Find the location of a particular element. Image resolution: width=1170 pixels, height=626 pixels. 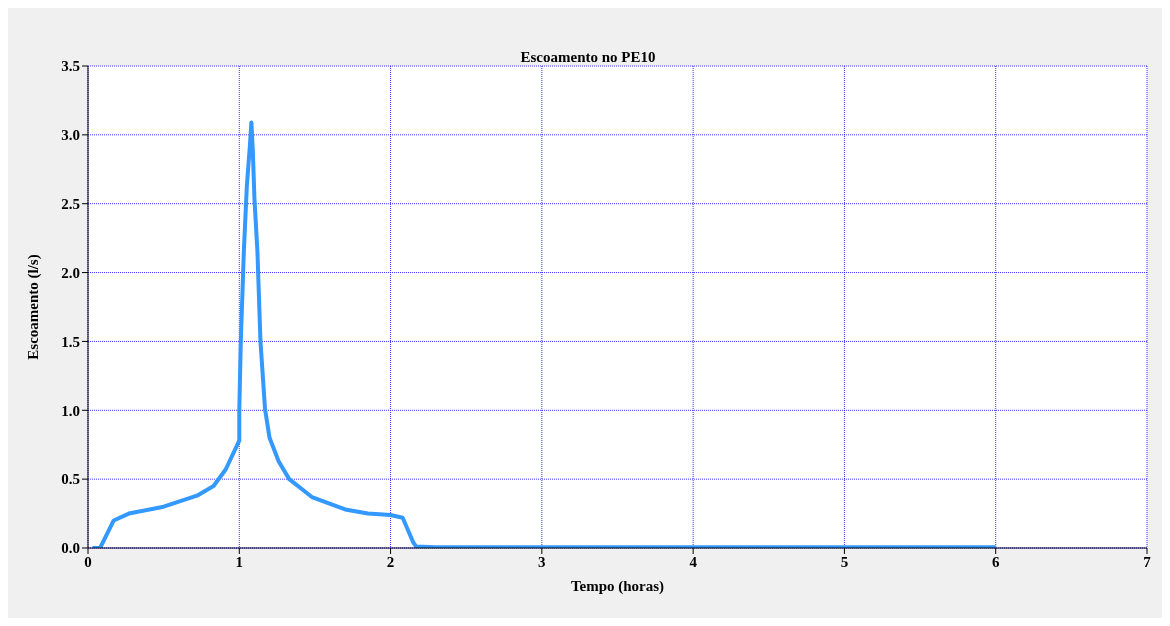

x-tick-label: 7 is located at coordinates (1147, 561).